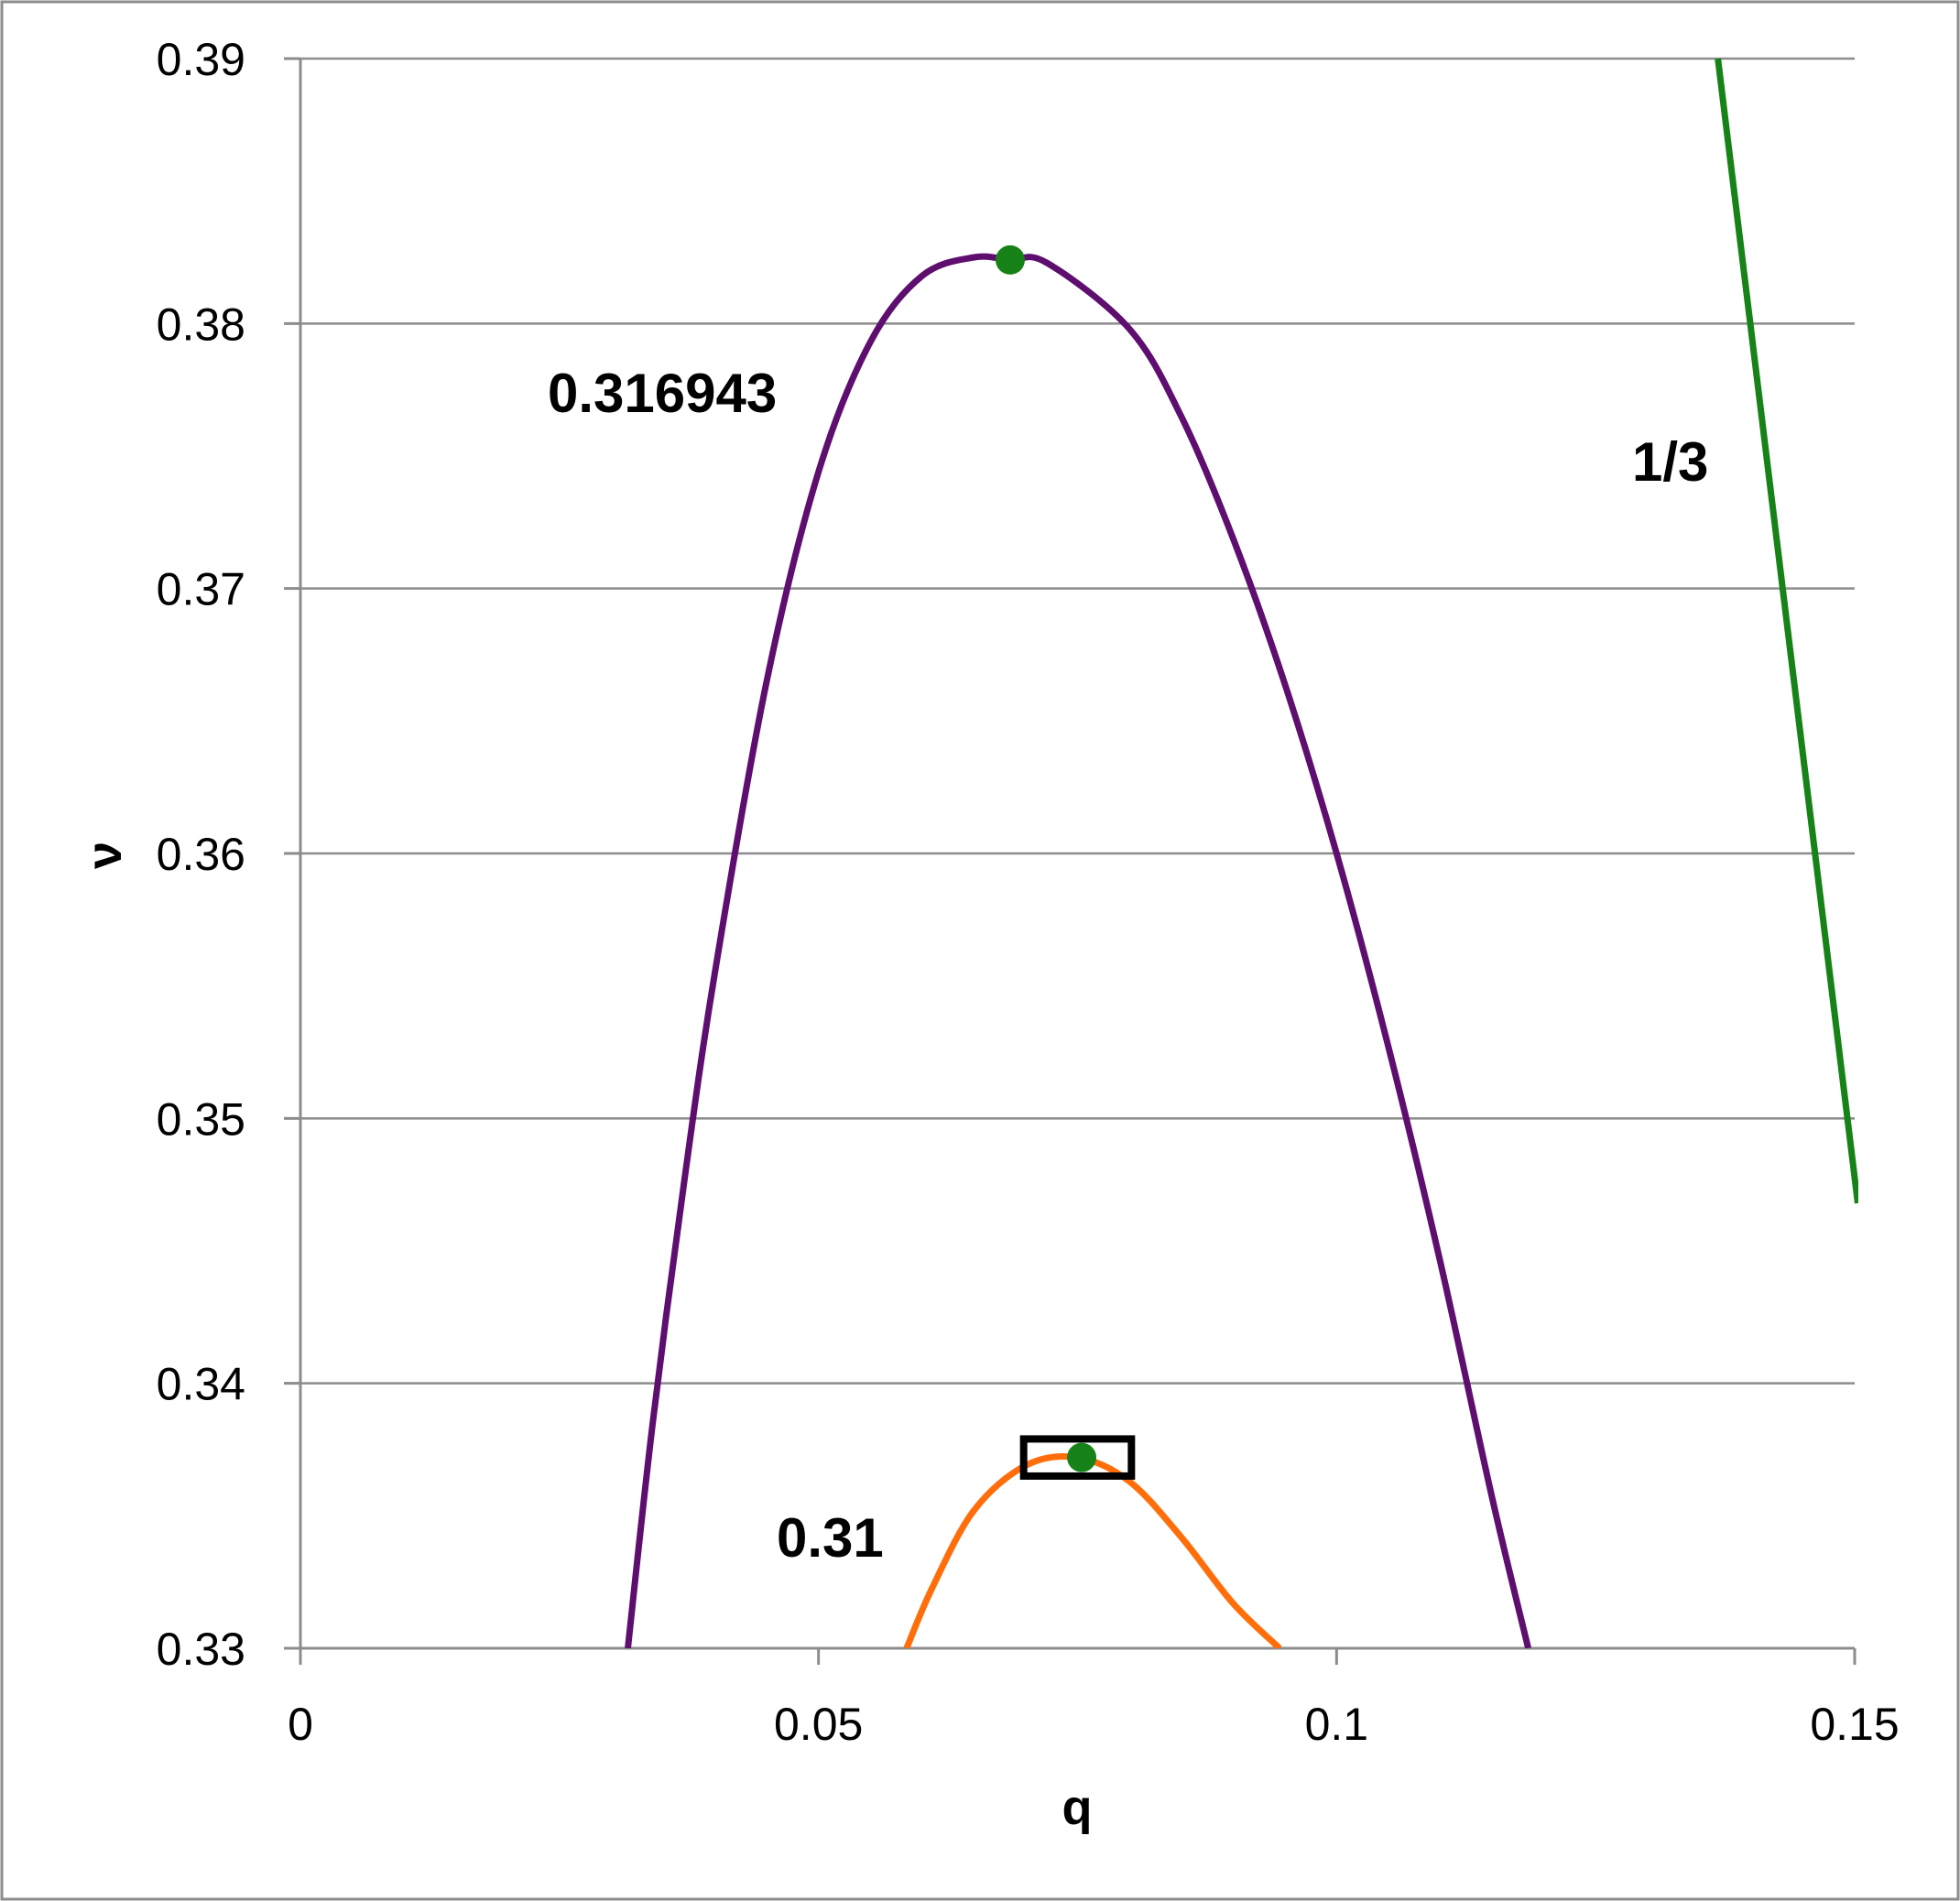 The image size is (1960, 1901). I want to click on y-tick-label: 0.33, so click(201, 1649).